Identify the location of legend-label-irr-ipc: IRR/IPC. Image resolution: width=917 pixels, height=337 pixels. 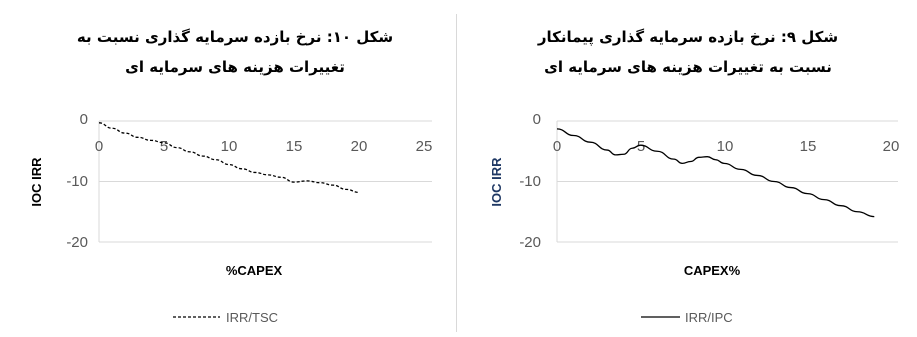
(709, 317).